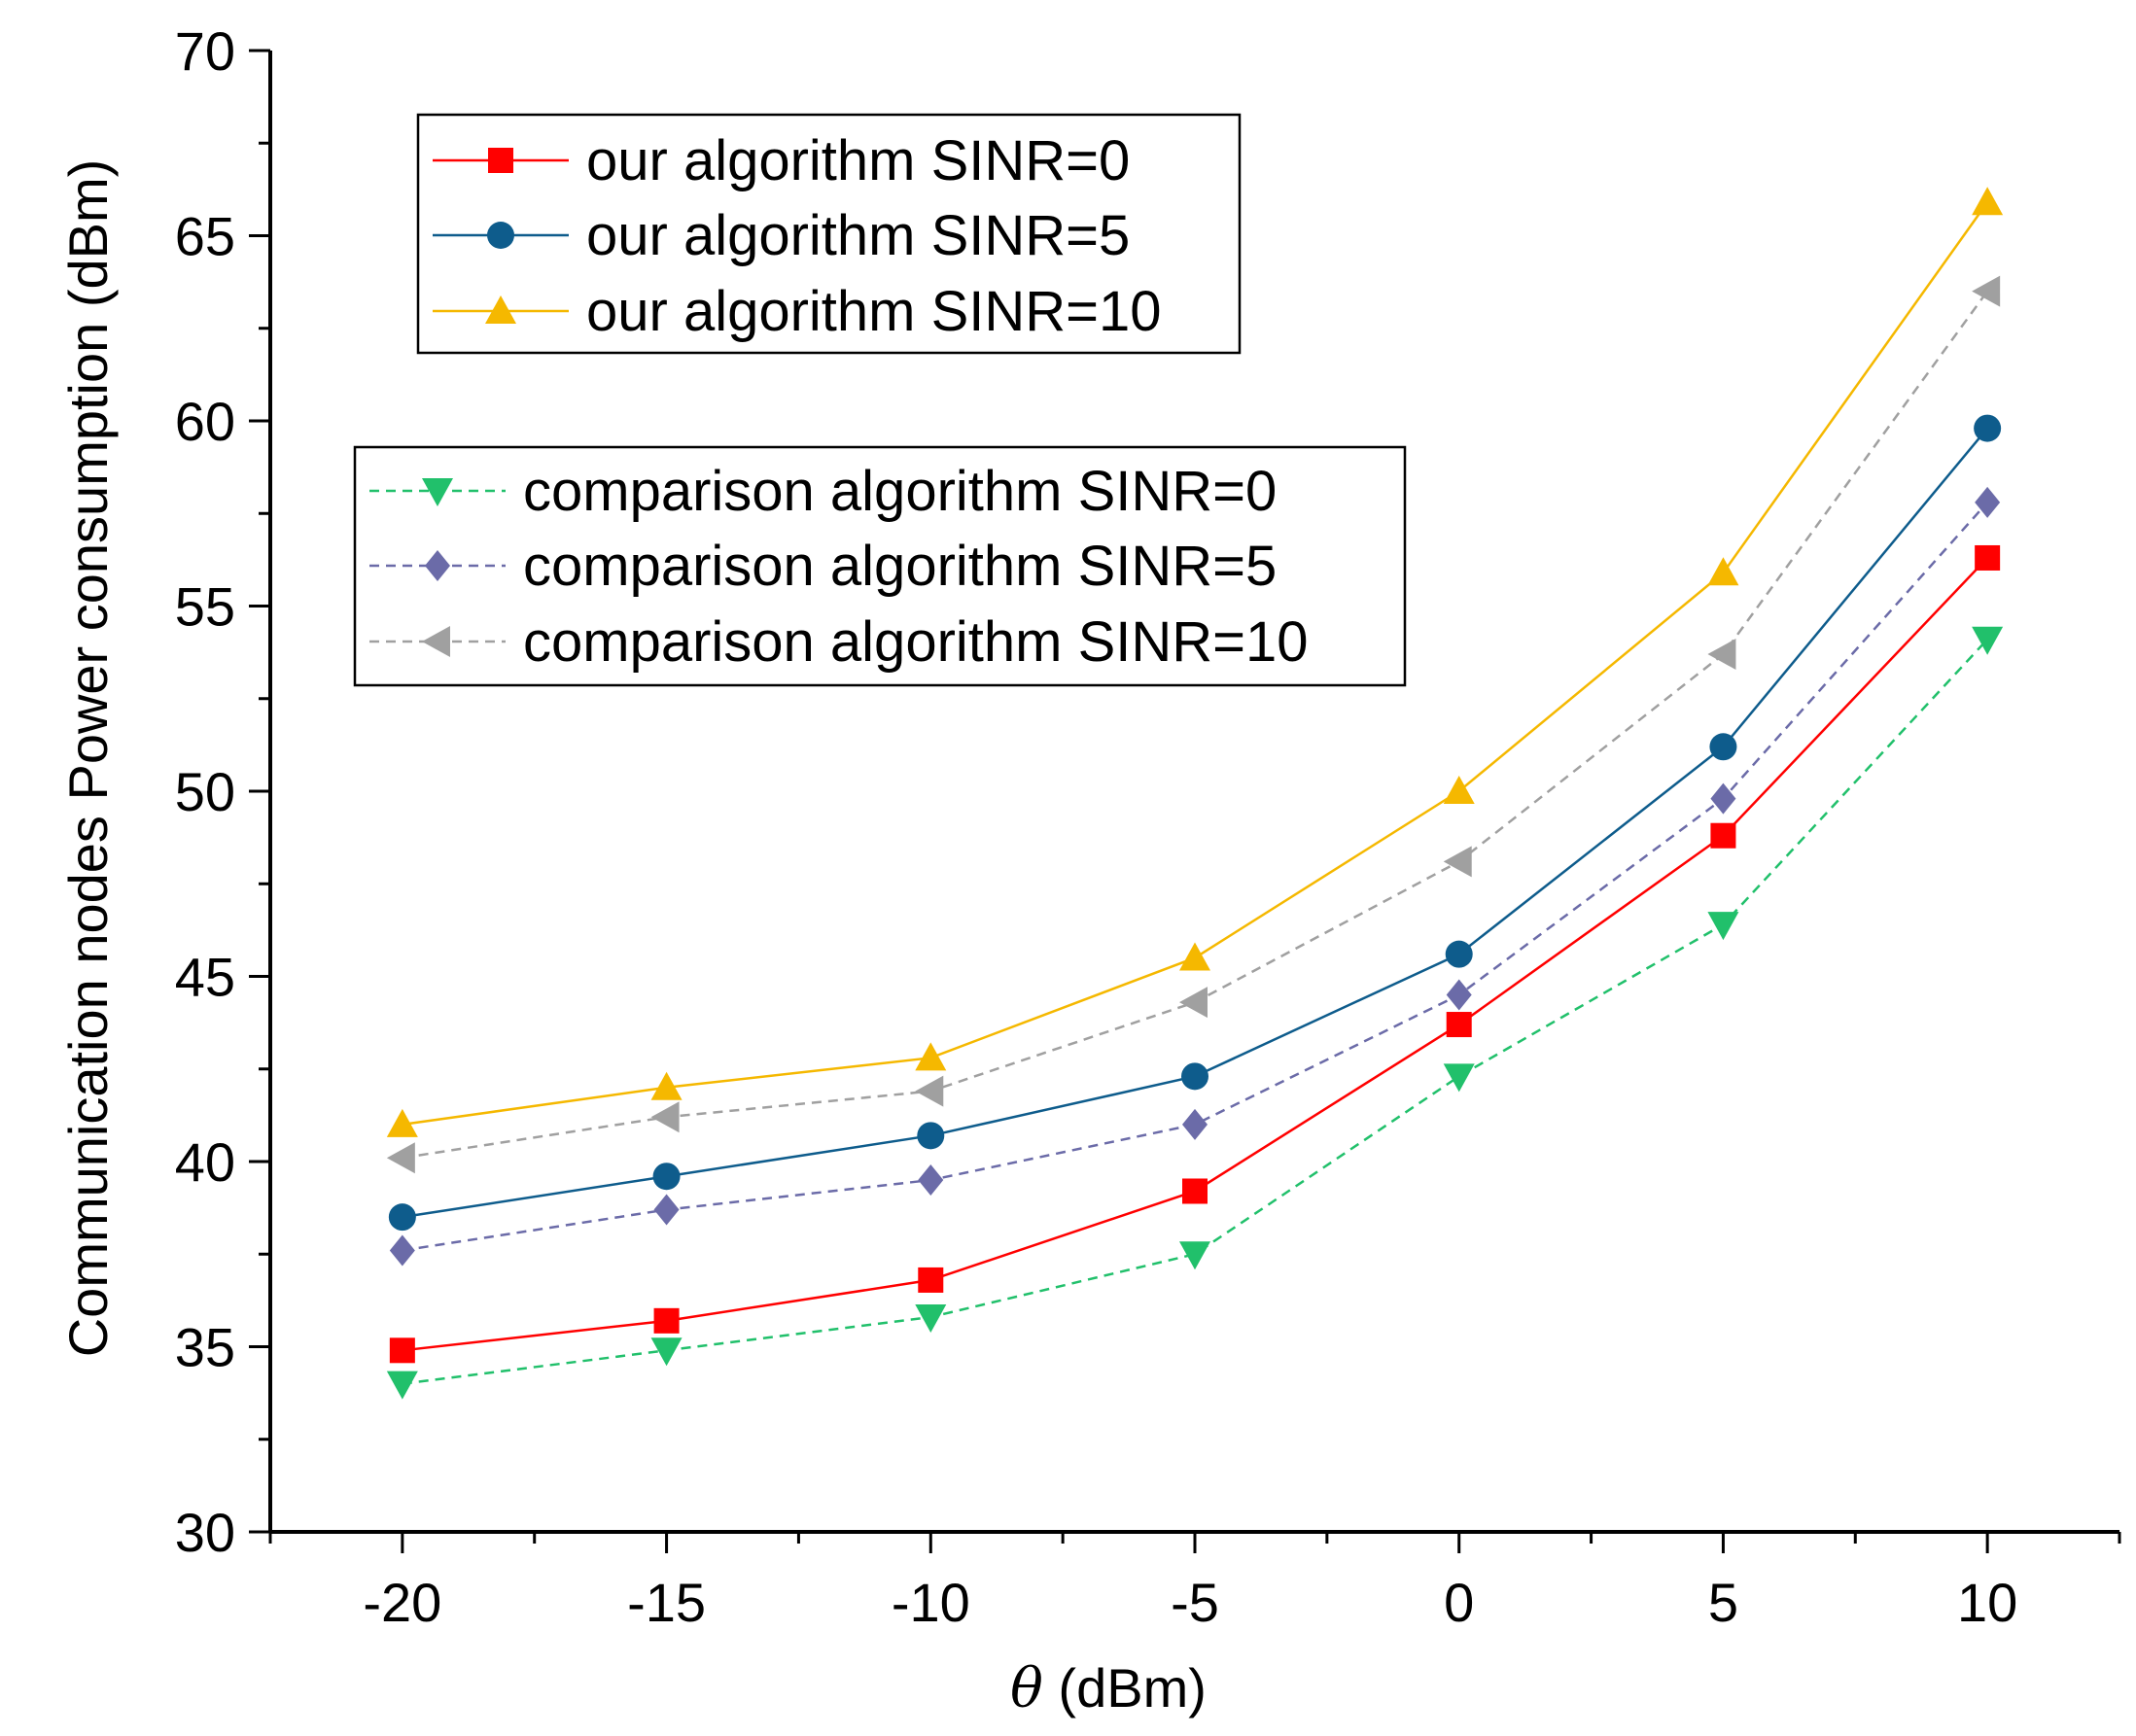  I want to click on y-tick-label: 65, so click(205, 236).